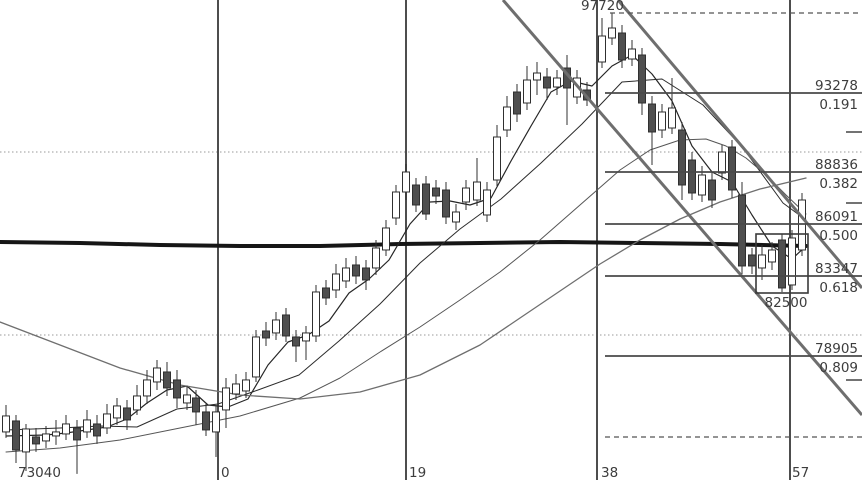 This screenshot has width=862, height=480. Describe the element at coordinates (602, 7) in the screenshot. I see `high-price-label: 97720` at that location.